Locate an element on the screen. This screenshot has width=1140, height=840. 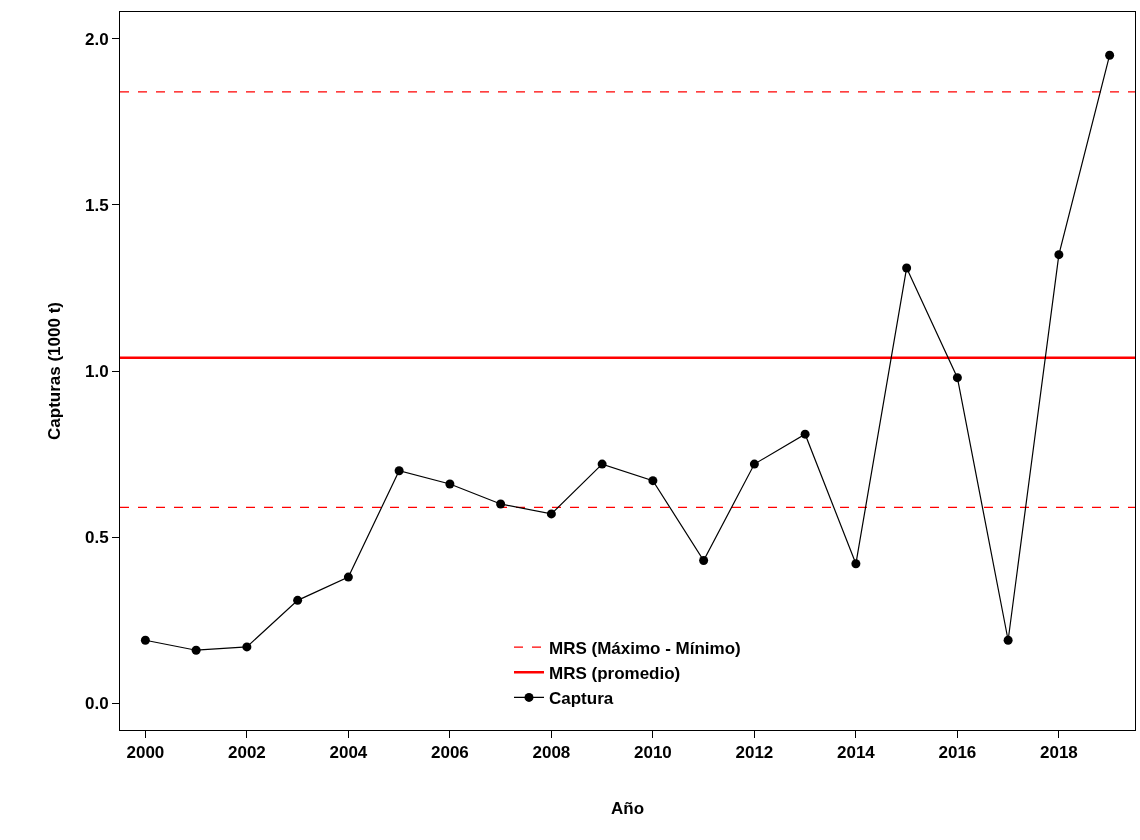
y-tick-label: 1.0 is located at coordinates (96, 371).